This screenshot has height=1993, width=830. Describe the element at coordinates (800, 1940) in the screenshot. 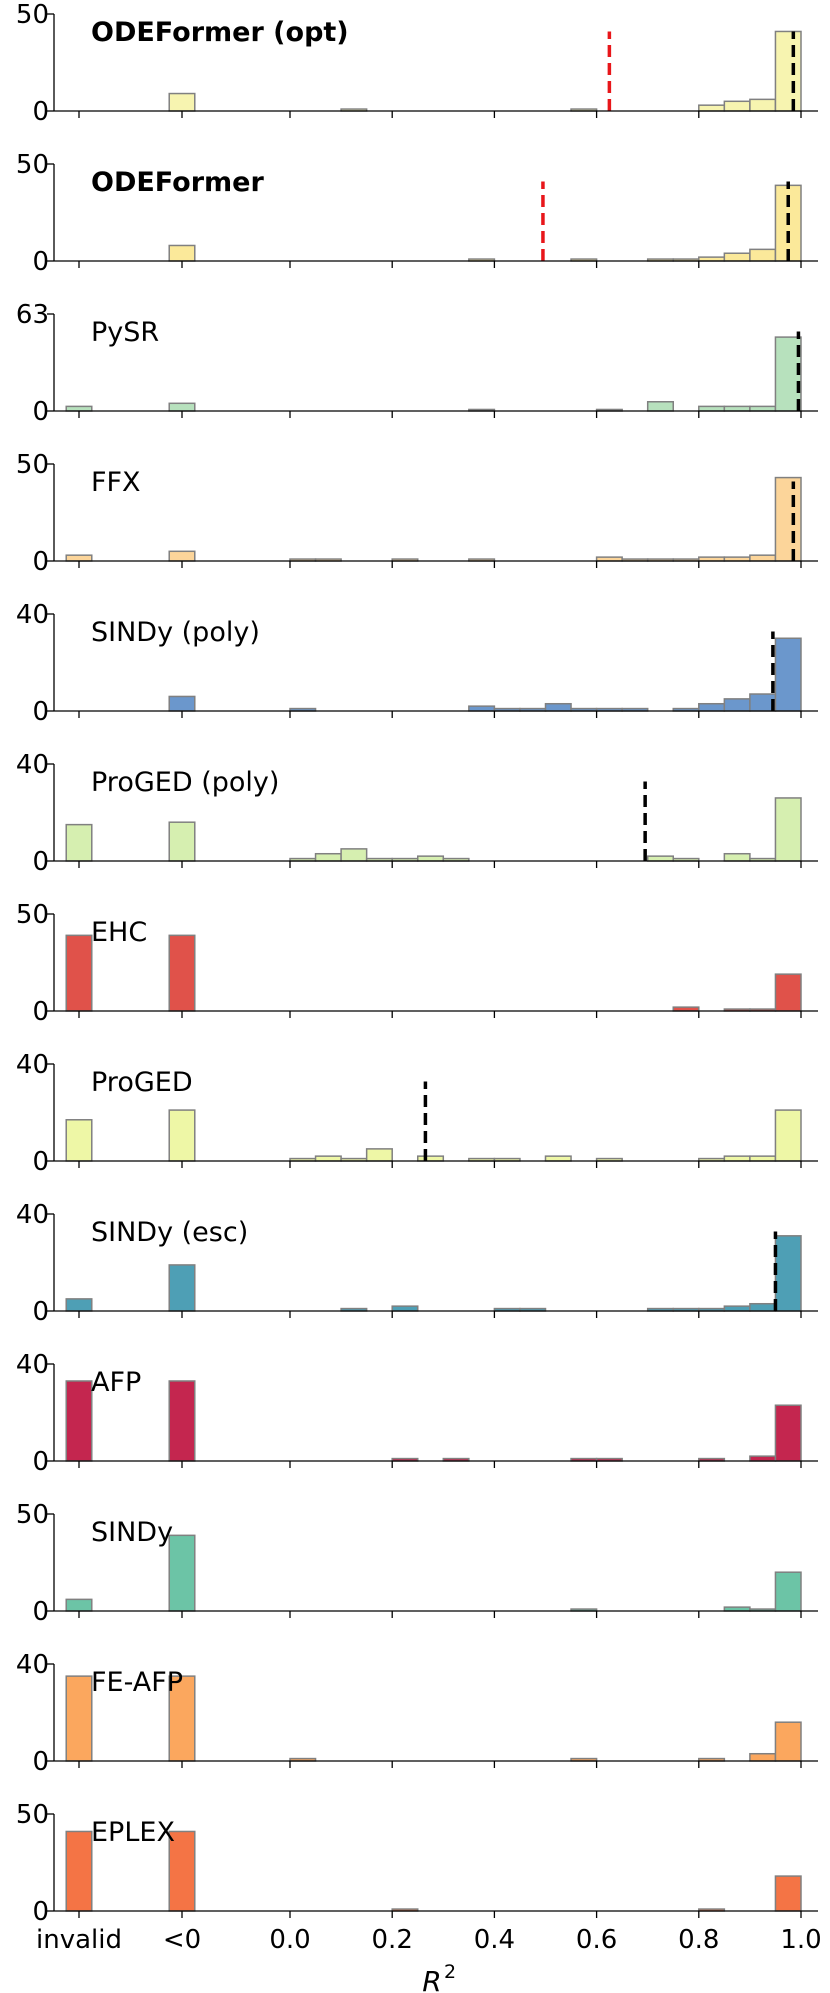

I see `x-tick-label: 1.0` at that location.